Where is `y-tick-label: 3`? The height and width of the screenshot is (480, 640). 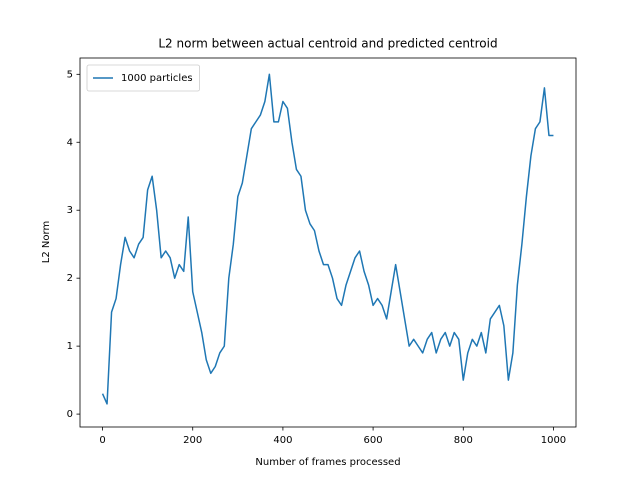
y-tick-label: 3 is located at coordinates (70, 210).